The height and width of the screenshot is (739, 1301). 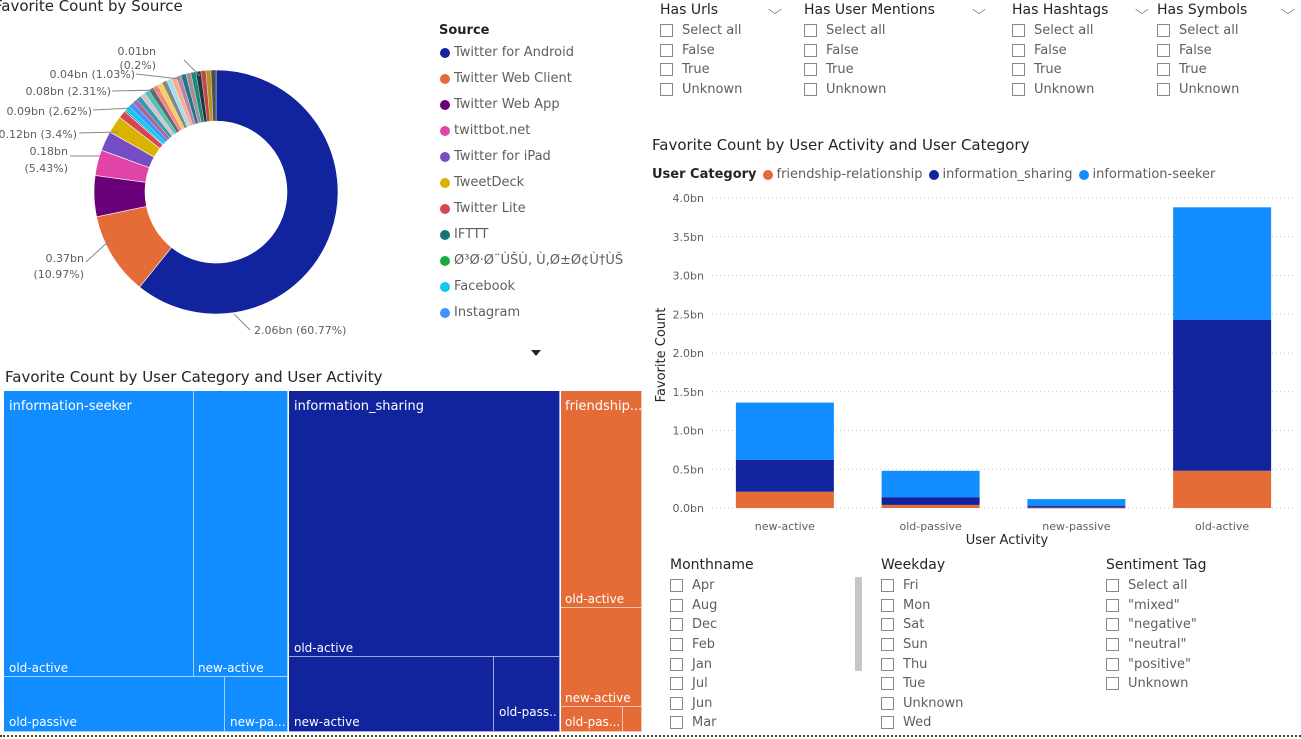 I want to click on legend-item-information-seeker: information-seeker, so click(x=1146, y=174).